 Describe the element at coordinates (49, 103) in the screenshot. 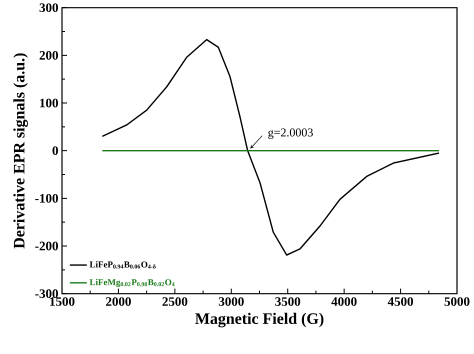

I see `y-tick-label: 100` at that location.